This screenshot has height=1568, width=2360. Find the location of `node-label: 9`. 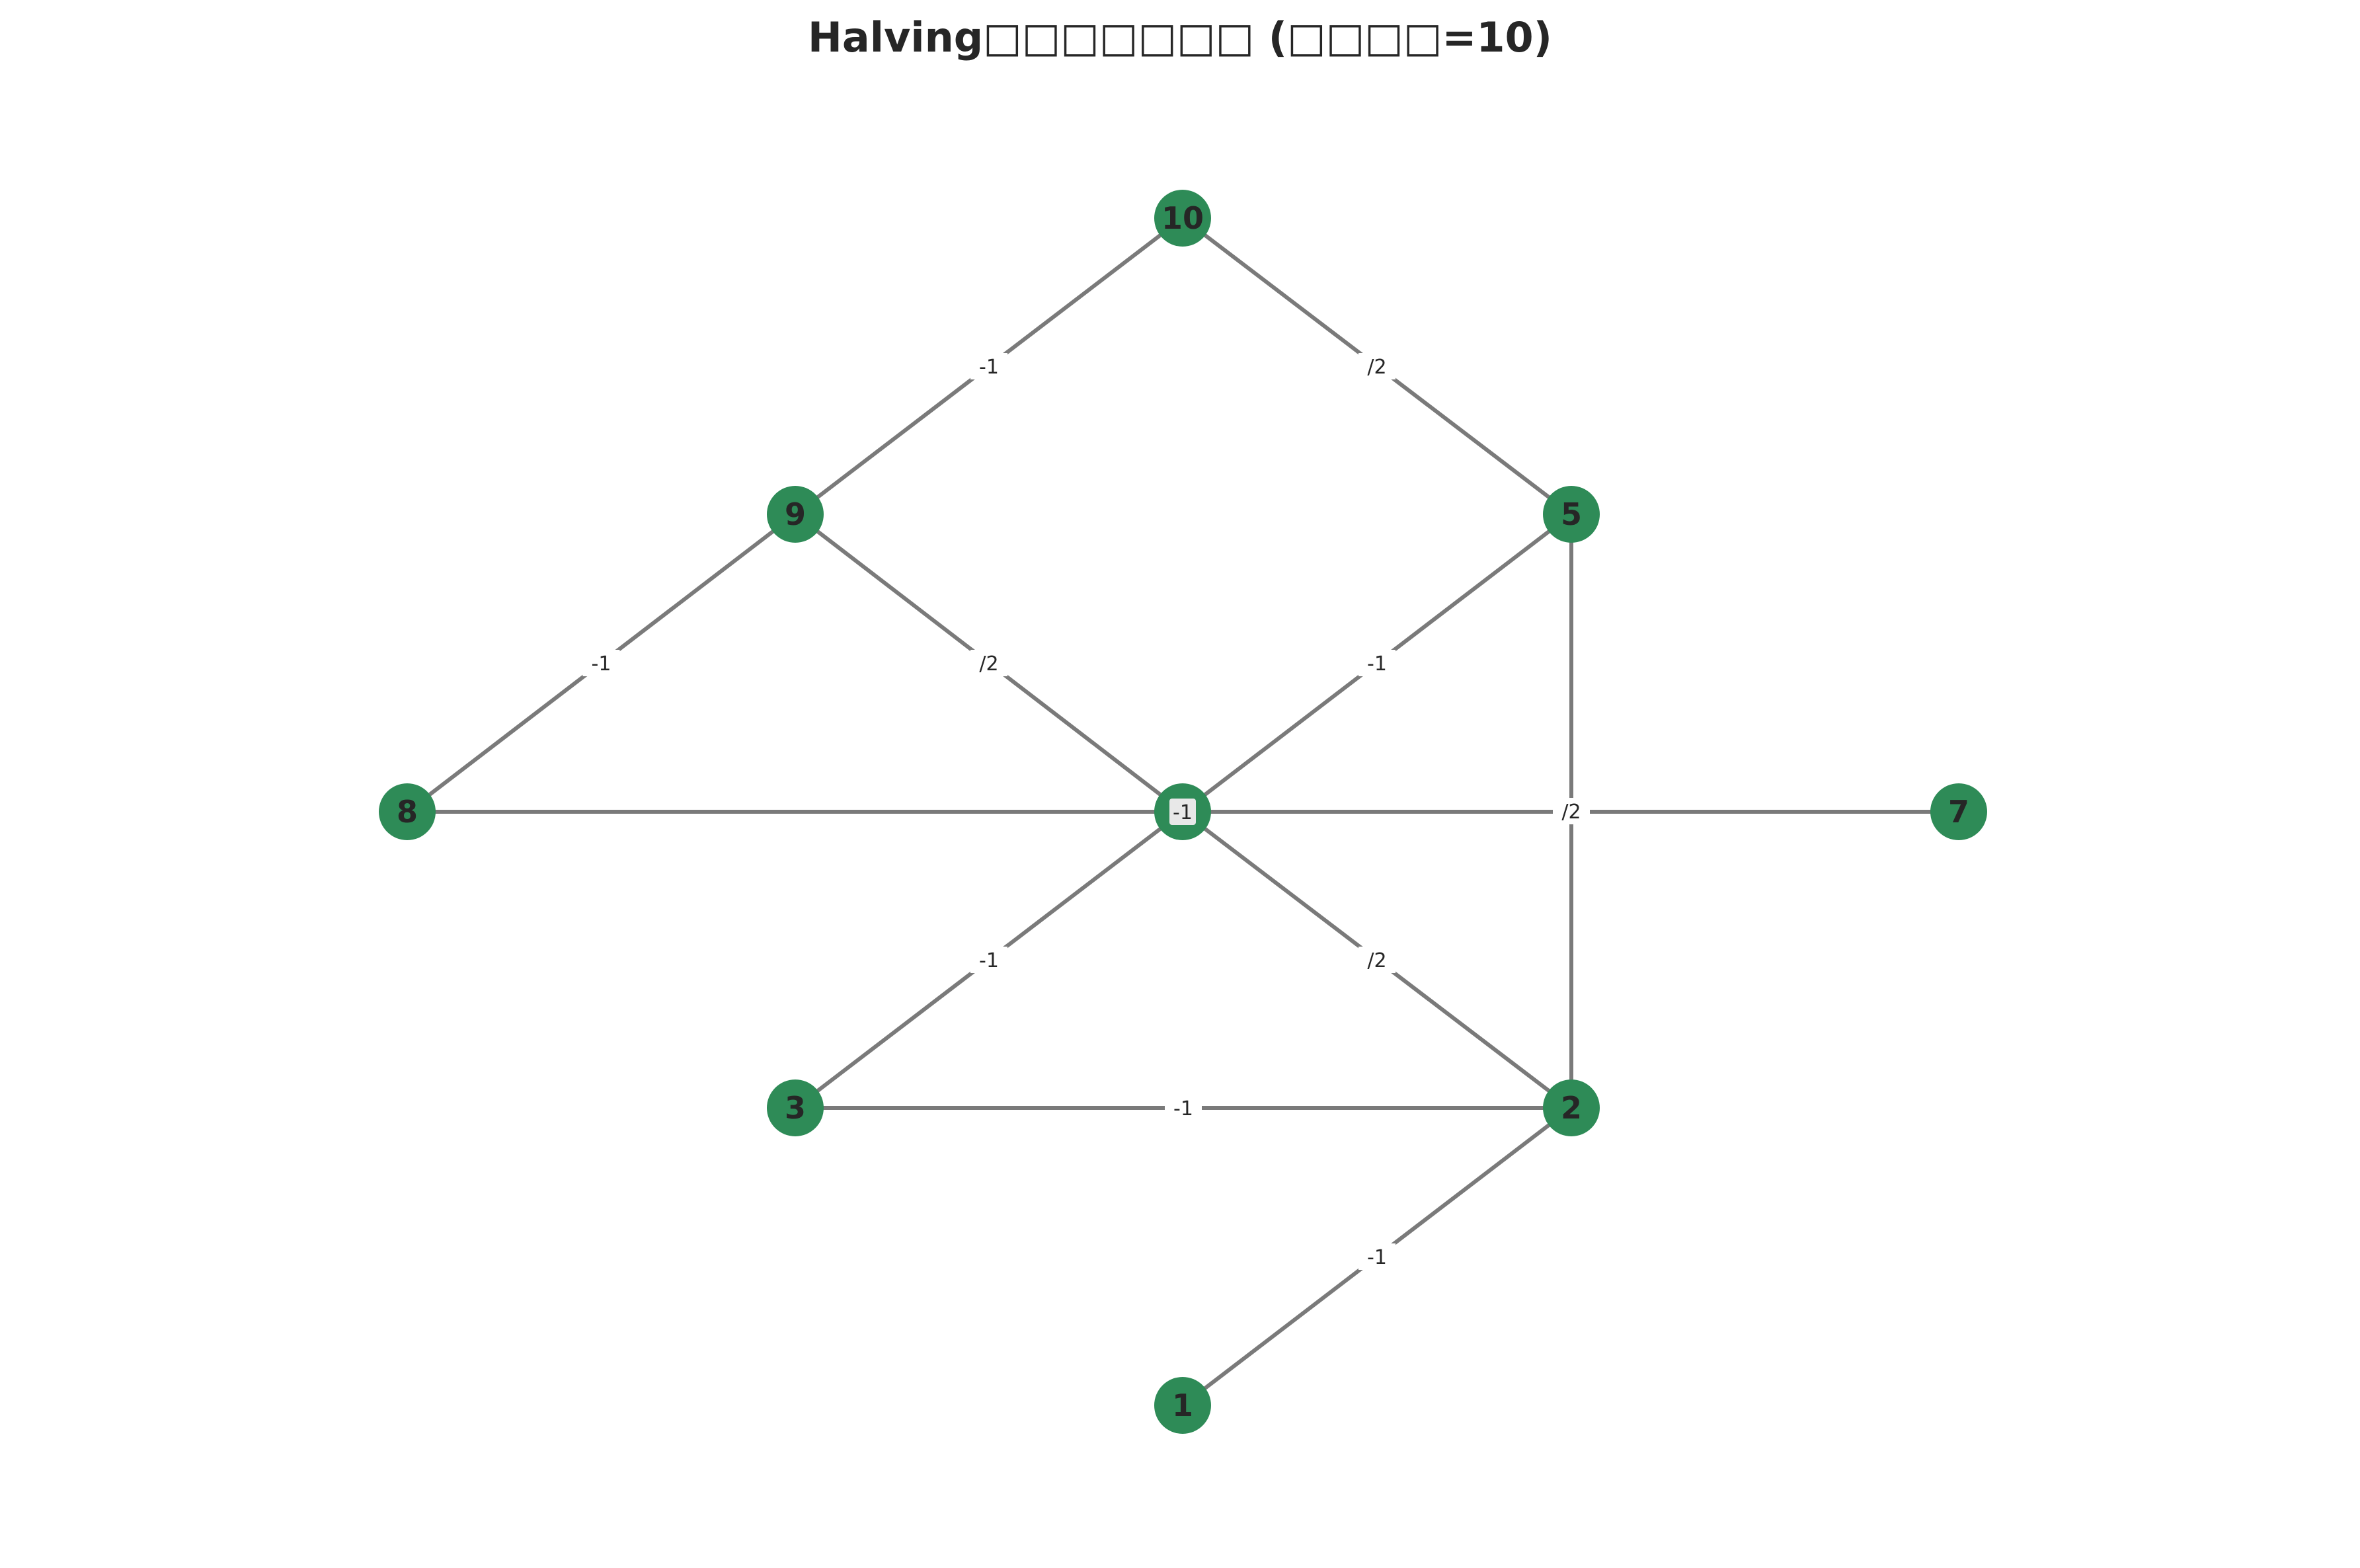

node-label: 9 is located at coordinates (795, 514).